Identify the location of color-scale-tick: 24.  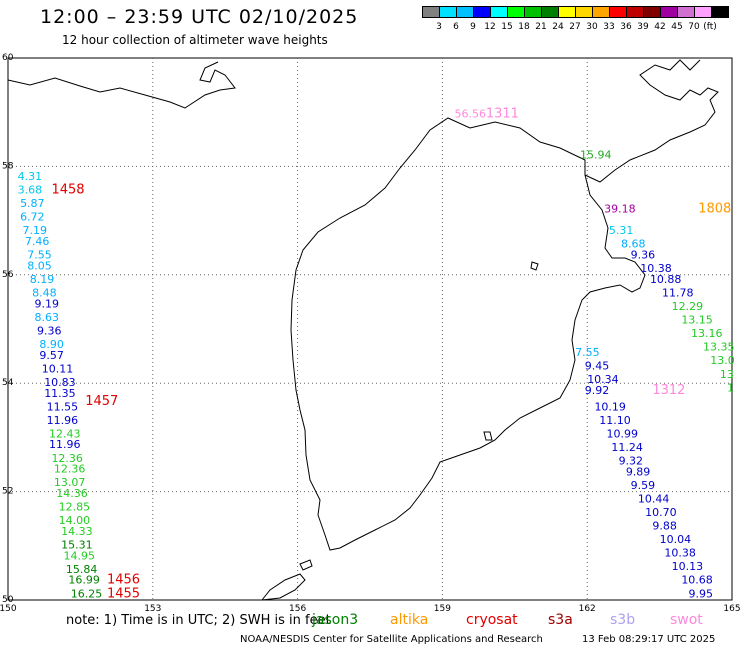
(558, 27).